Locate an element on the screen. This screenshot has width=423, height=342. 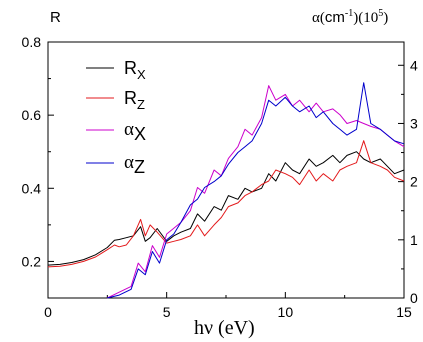
legend-label-rx: RX is located at coordinates (135, 70).